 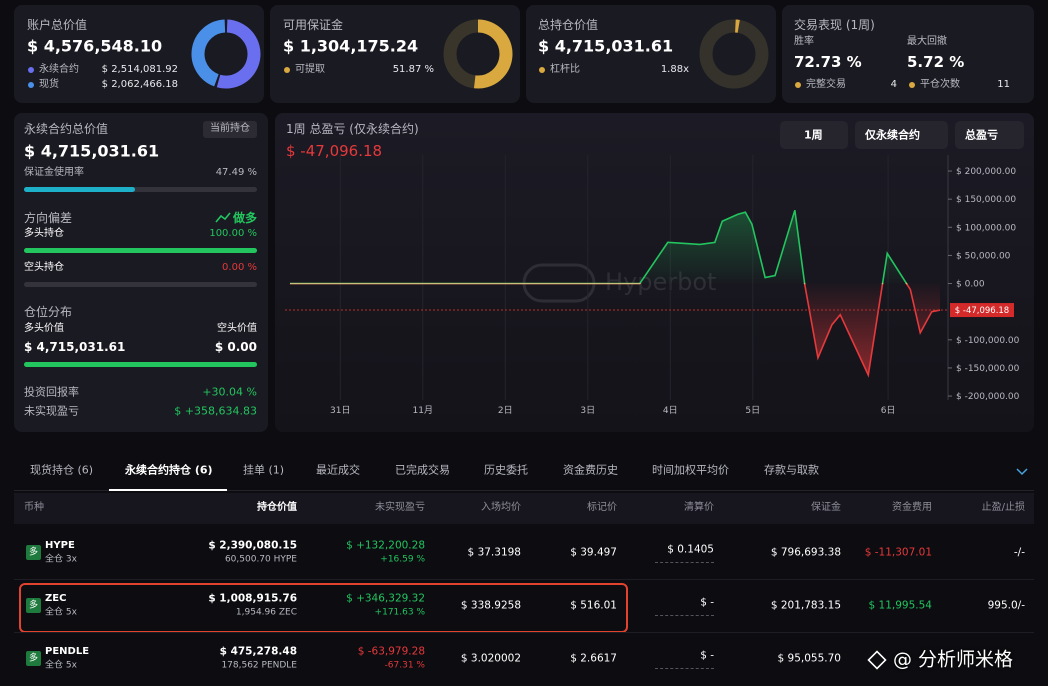 What do you see at coordinates (62, 470) in the screenshot?
I see `tab: 现货持仓 (6)` at bounding box center [62, 470].